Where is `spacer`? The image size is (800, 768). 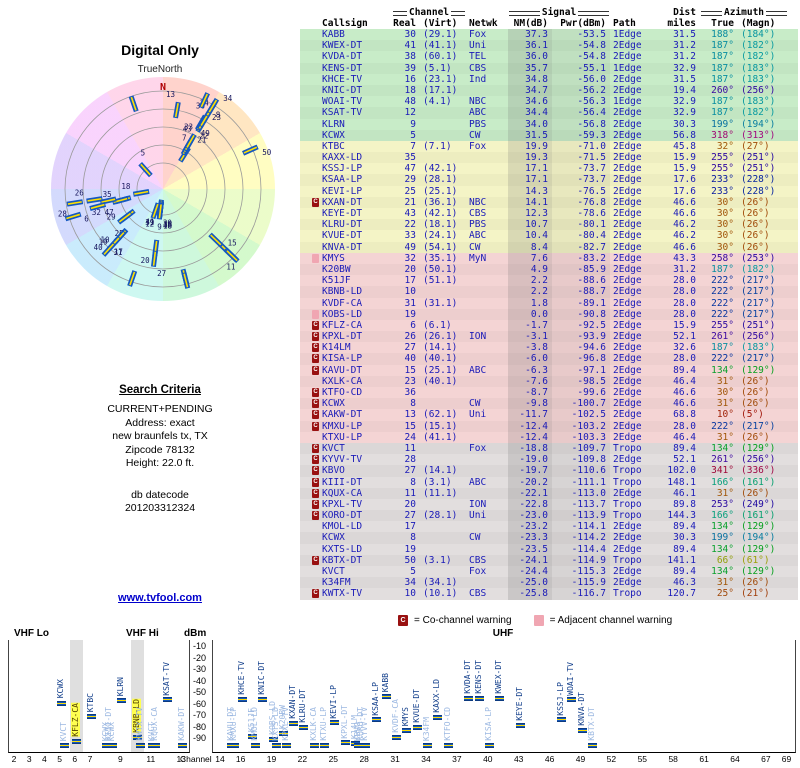
spacer is located at coordinates (487, 13).